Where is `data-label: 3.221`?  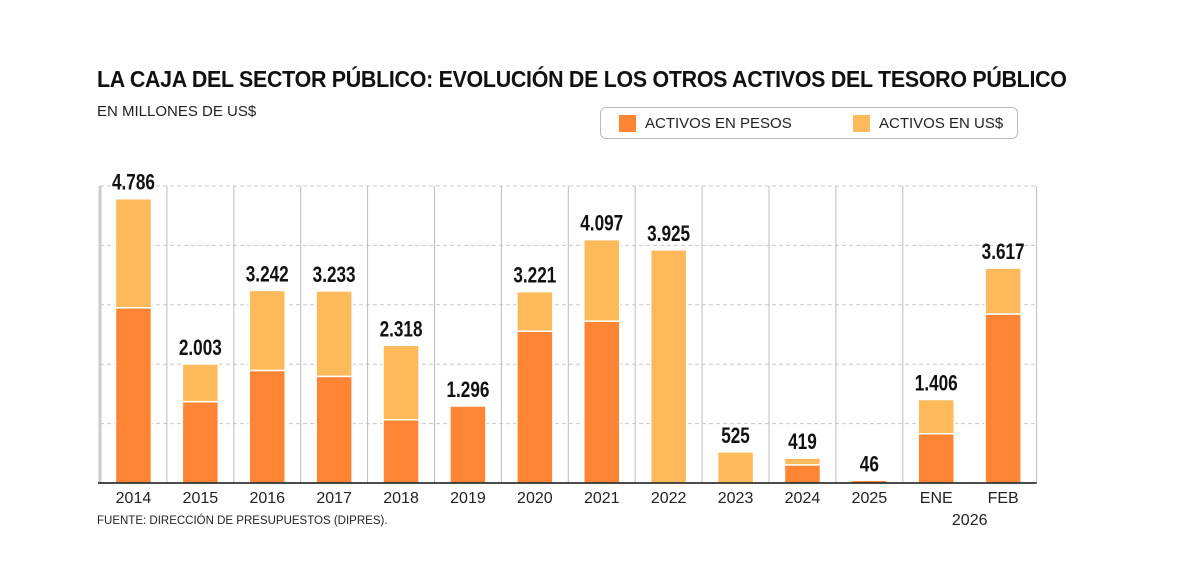
data-label: 3.221 is located at coordinates (534, 276).